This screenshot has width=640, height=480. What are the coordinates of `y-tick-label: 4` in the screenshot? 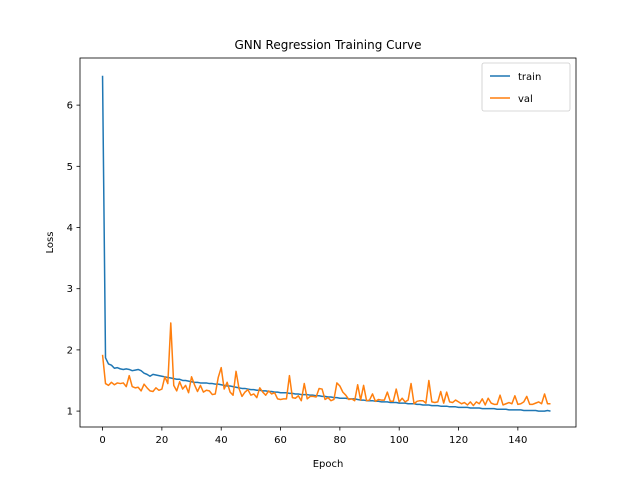 It's located at (70, 228).